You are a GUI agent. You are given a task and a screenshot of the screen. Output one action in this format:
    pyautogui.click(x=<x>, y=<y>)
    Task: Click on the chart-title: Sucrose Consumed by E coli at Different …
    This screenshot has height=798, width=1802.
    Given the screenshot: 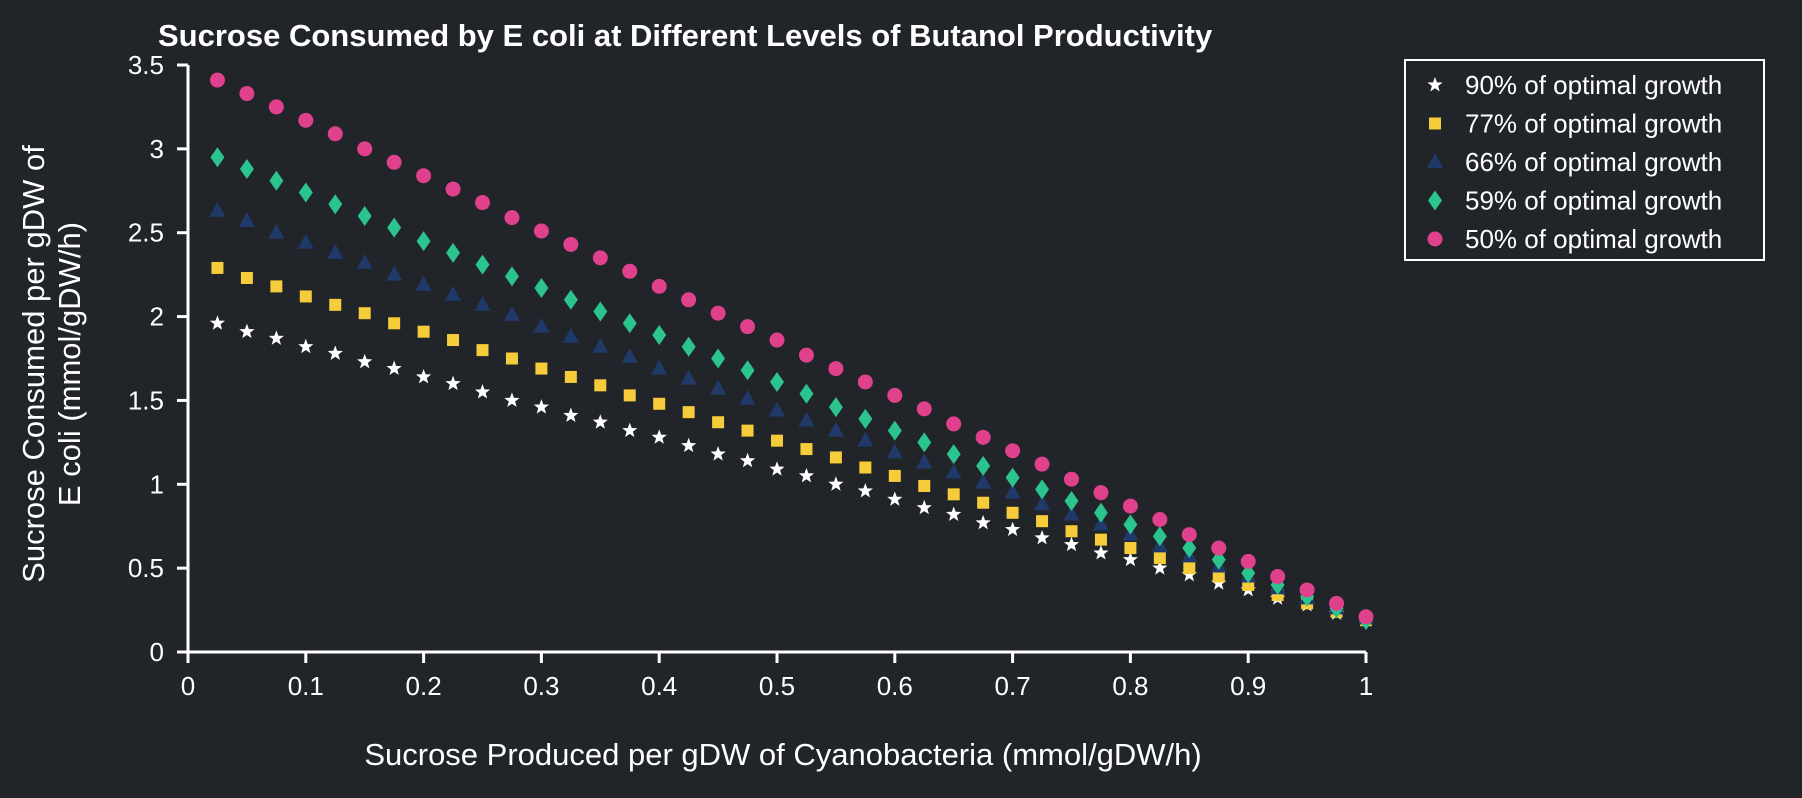 What is the action you would take?
    pyautogui.click(x=685, y=35)
    